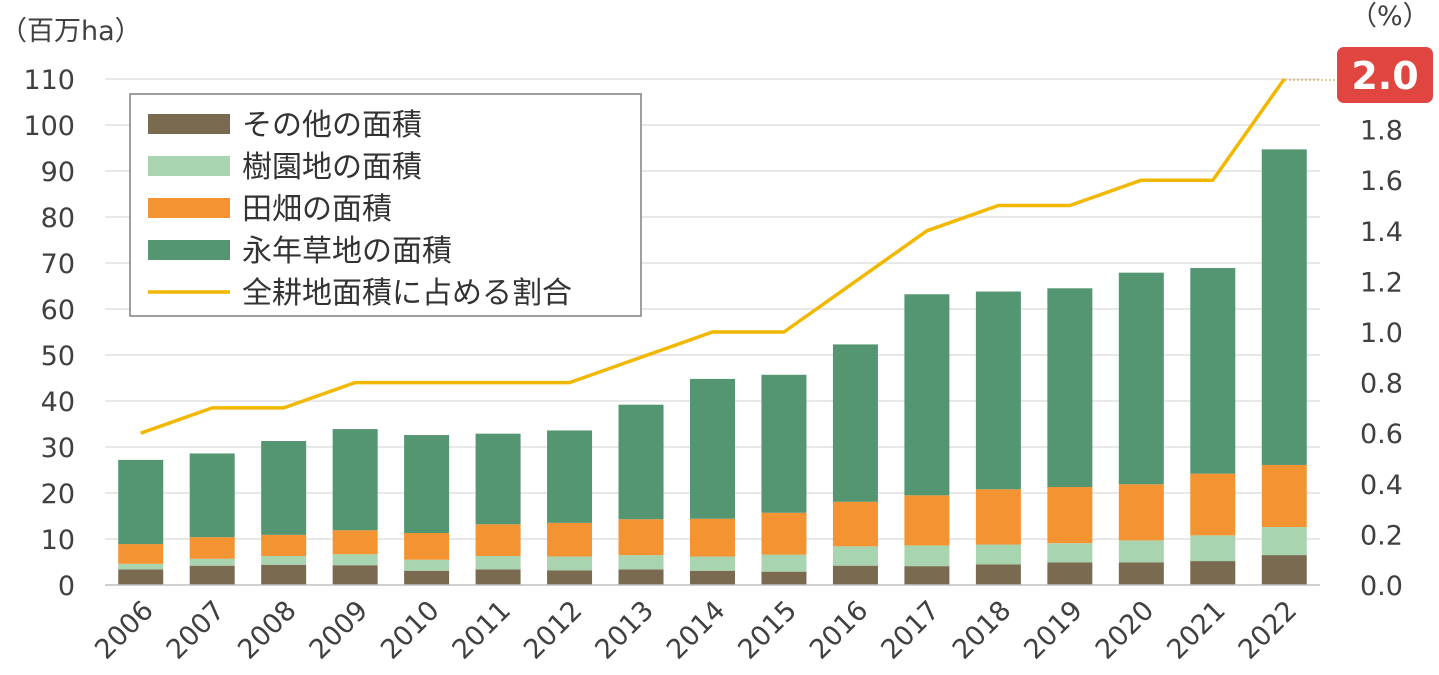 The height and width of the screenshot is (675, 1439). I want to click on bar-segment-2008-s2, so click(284, 545).